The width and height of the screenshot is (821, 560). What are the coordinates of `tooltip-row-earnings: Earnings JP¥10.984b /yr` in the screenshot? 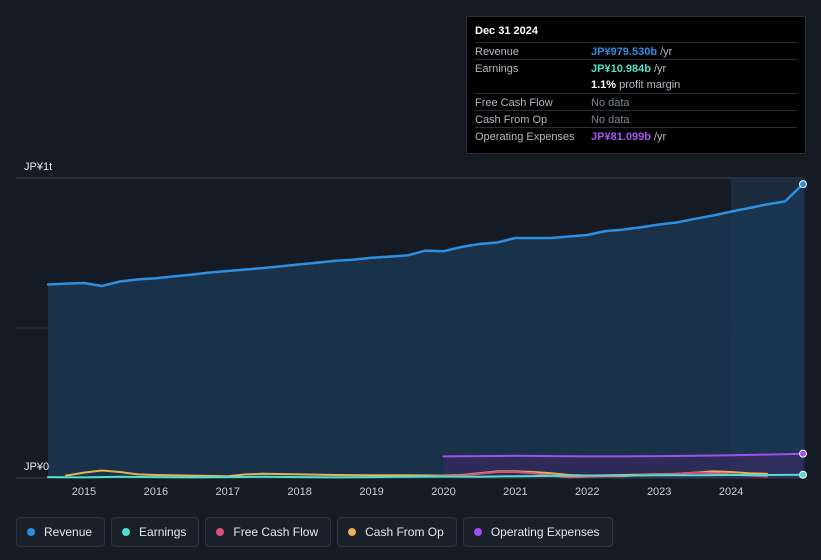 It's located at (636, 68).